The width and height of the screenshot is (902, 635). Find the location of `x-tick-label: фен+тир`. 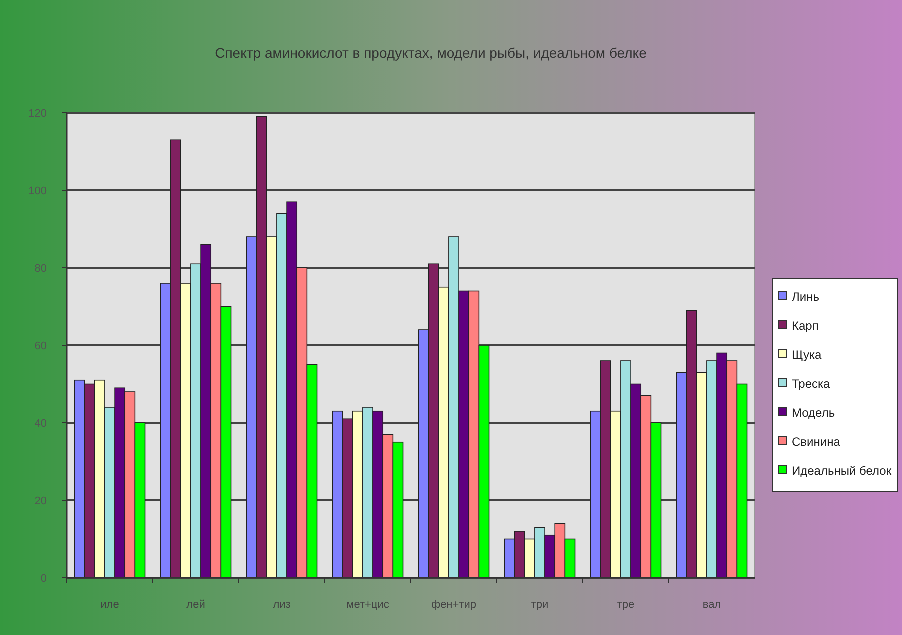

x-tick-label: фен+тир is located at coordinates (454, 605).